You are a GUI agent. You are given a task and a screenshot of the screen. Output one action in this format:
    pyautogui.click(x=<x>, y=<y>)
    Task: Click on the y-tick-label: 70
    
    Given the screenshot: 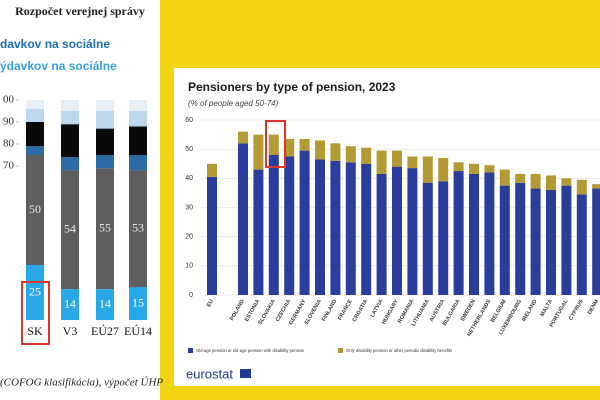 What is the action you would take?
    pyautogui.click(x=9, y=166)
    